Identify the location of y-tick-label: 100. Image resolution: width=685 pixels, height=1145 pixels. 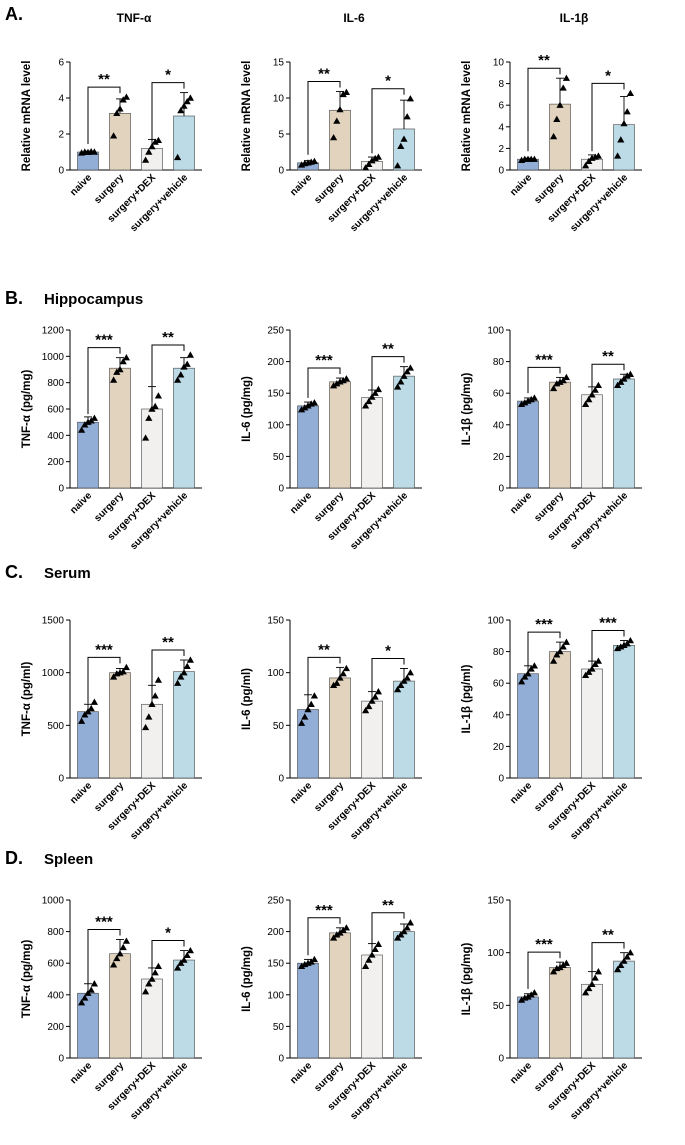
(495, 331).